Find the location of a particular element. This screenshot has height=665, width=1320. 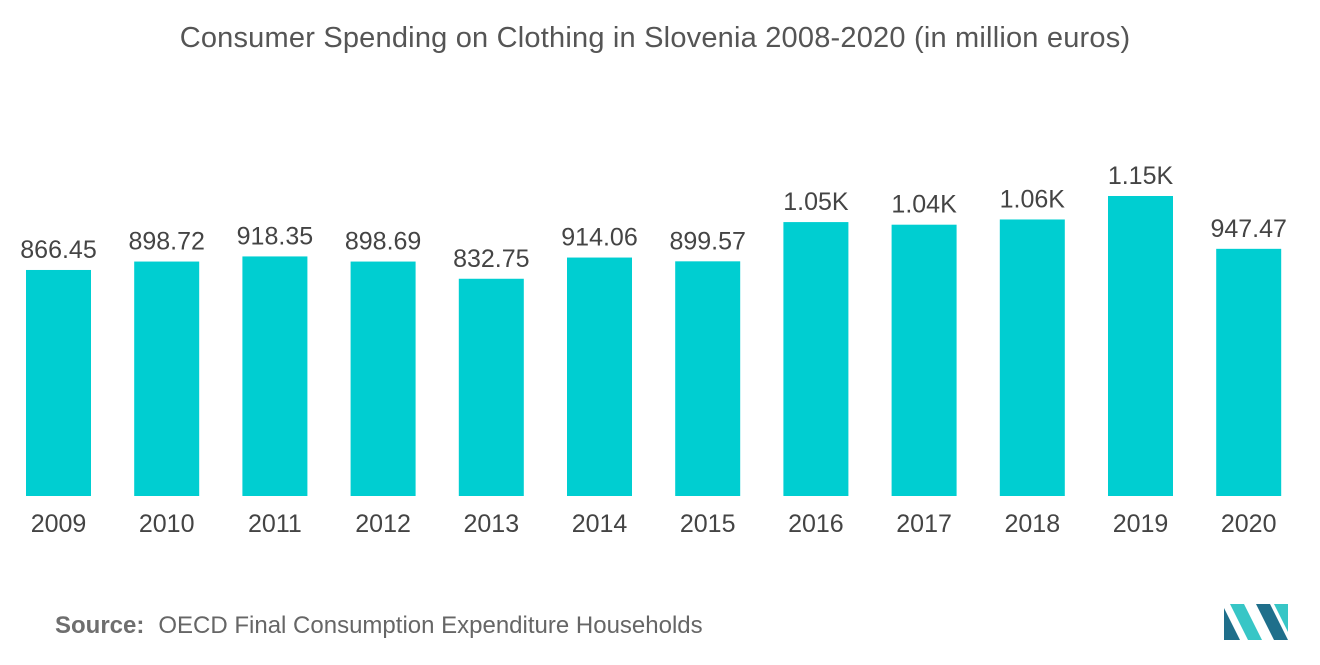

data-label-2015: 899.57 is located at coordinates (707, 241).